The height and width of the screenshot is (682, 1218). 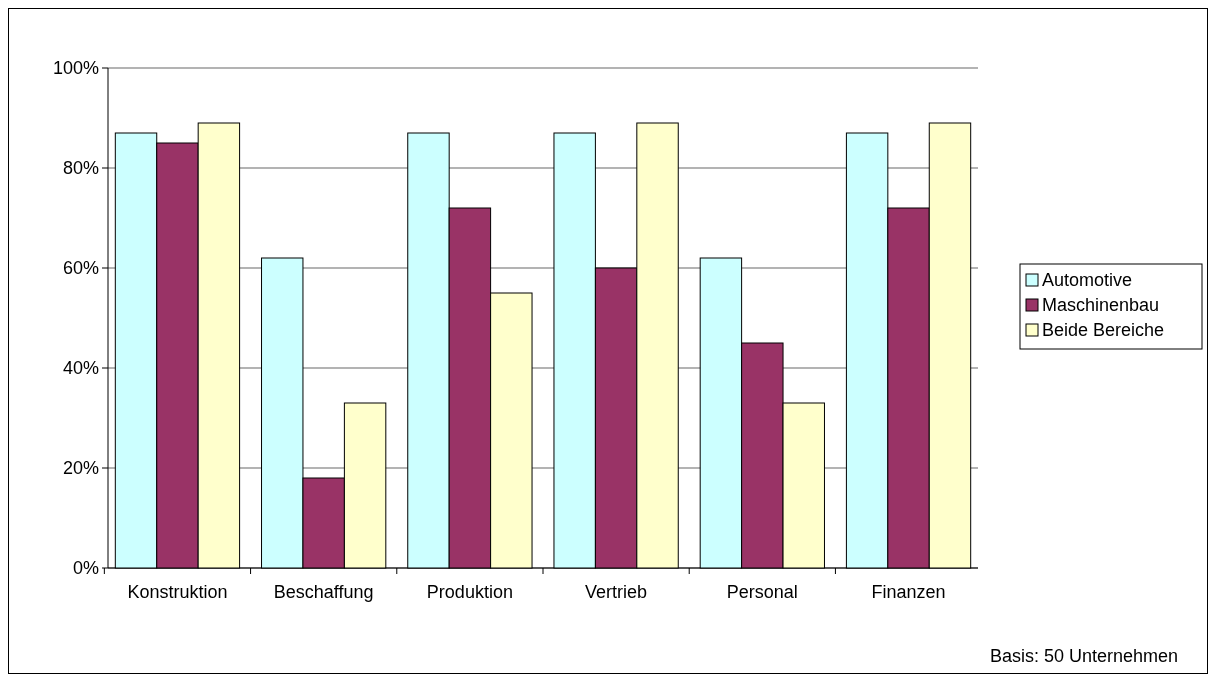 What do you see at coordinates (85, 568) in the screenshot?
I see `y-tick-label: 0%` at bounding box center [85, 568].